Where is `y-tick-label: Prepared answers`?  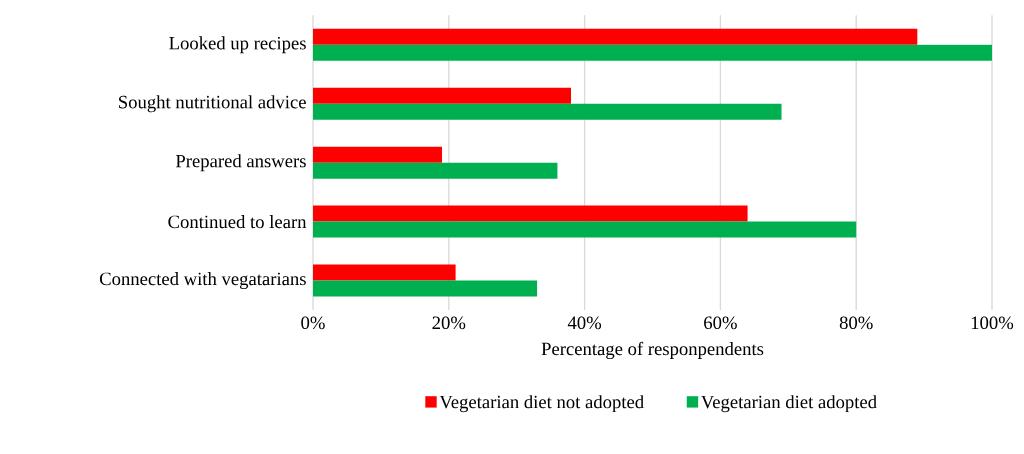 y-tick-label: Prepared answers is located at coordinates (240, 163).